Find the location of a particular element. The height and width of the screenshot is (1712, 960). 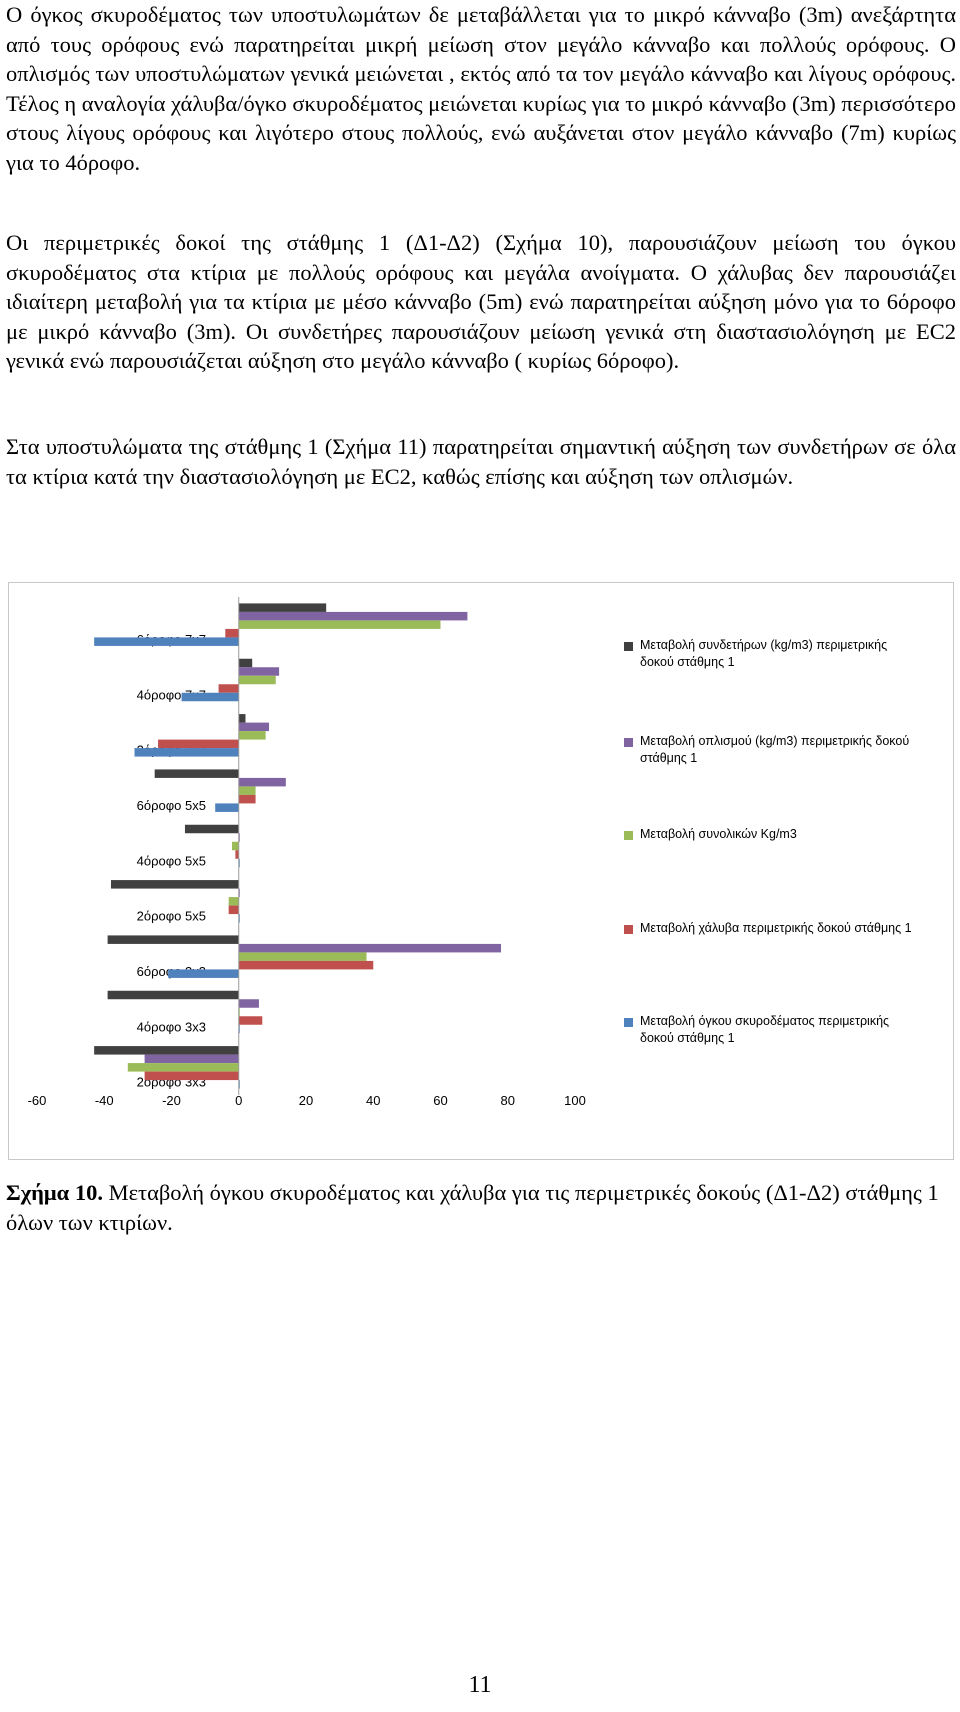

category-label: 6όροφο 5x5 is located at coordinates (171, 805).